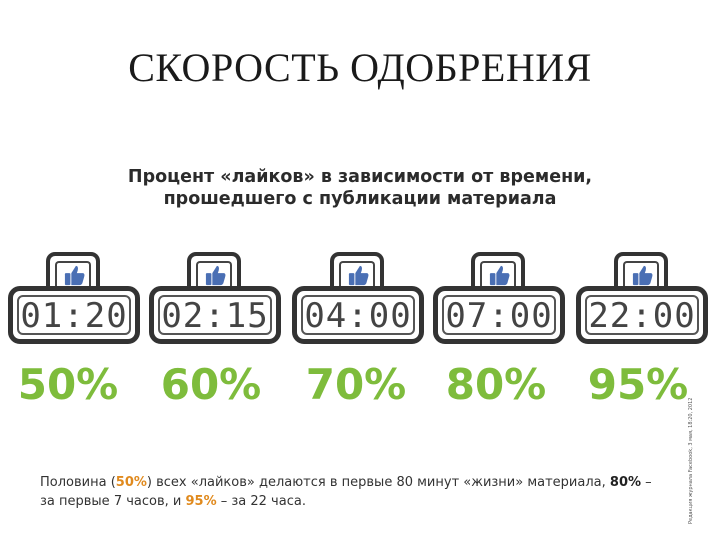 This screenshot has width=720, height=540. I want to click on caption-bold: 80%, so click(625, 482).